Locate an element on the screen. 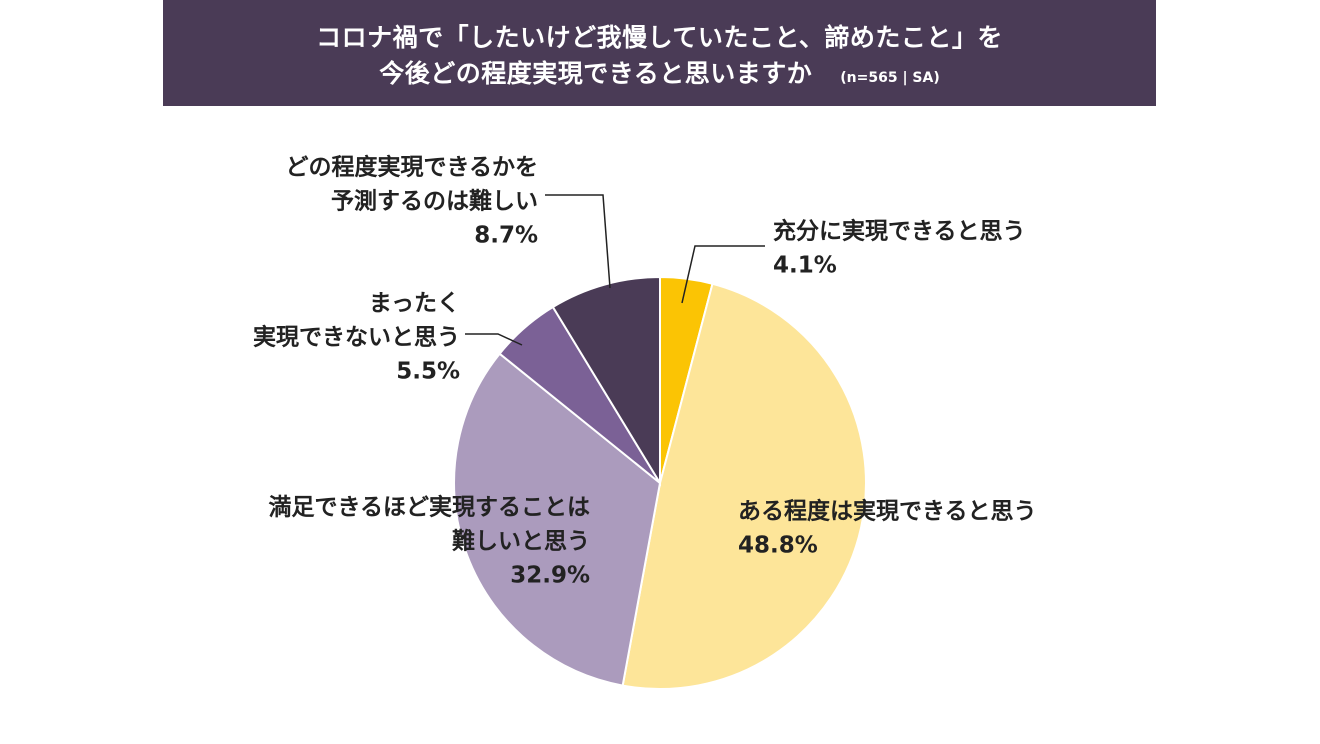 This screenshot has width=1320, height=744. sample-size-note: (n=565 | SA) is located at coordinates (890, 78).